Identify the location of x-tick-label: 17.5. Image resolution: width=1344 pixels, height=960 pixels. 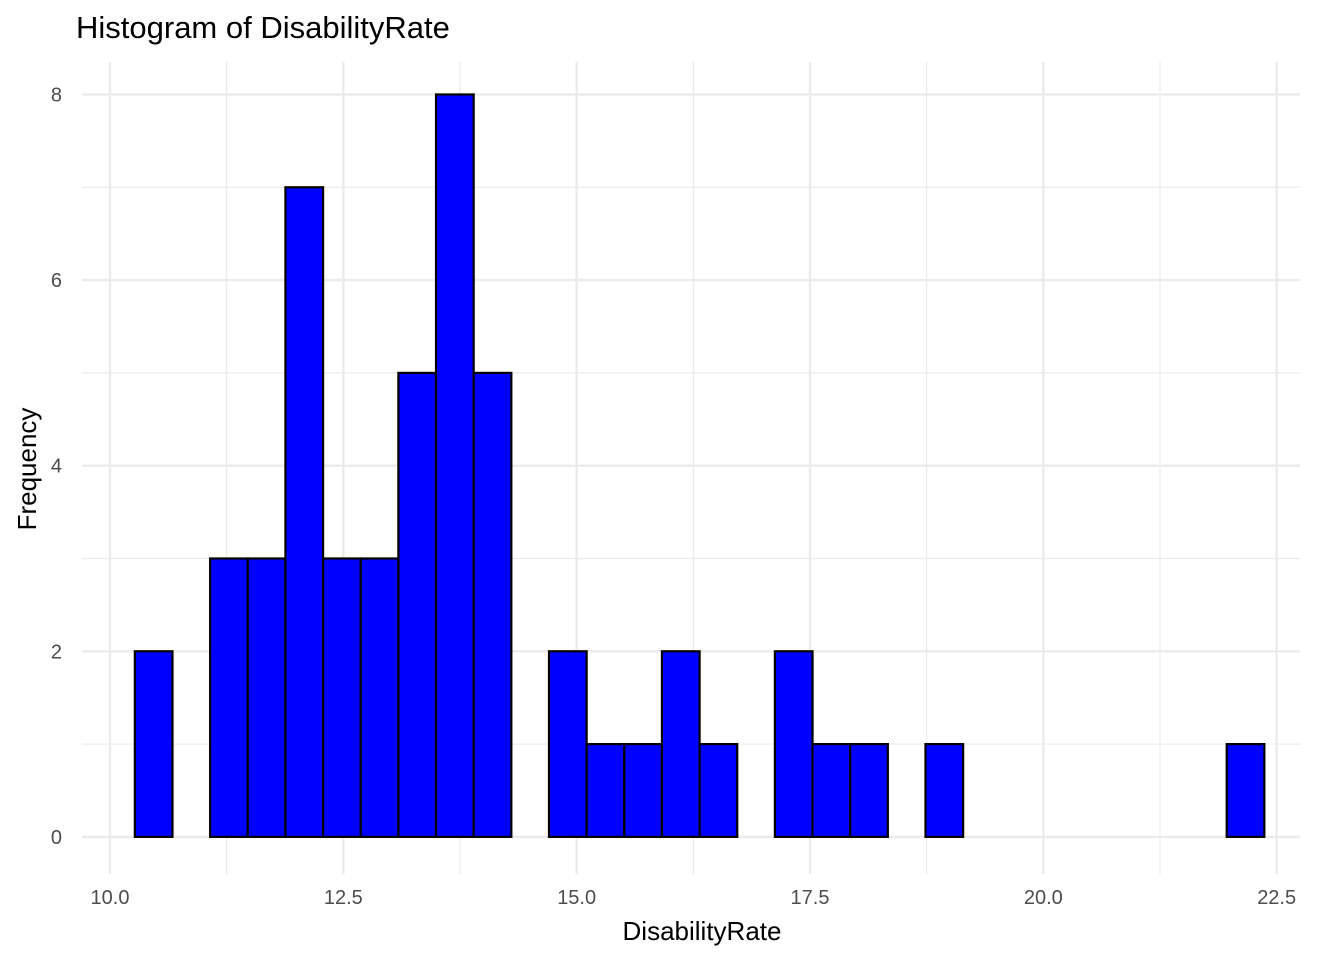
(810, 898).